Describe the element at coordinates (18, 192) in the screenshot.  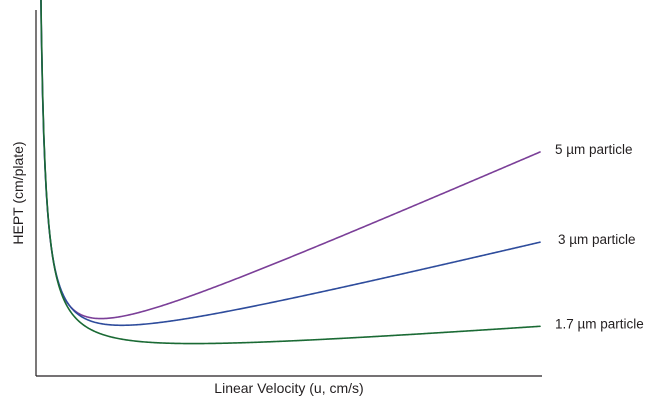
I see `y-axis-label: HEPT (cm/plate)` at that location.